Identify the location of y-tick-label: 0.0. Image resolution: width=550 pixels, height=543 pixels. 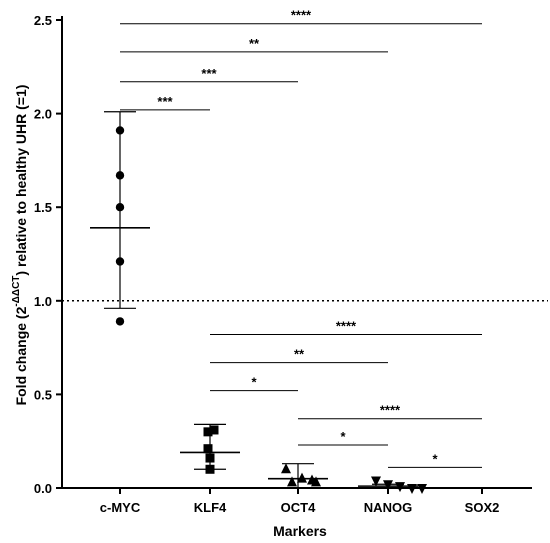
(43, 488).